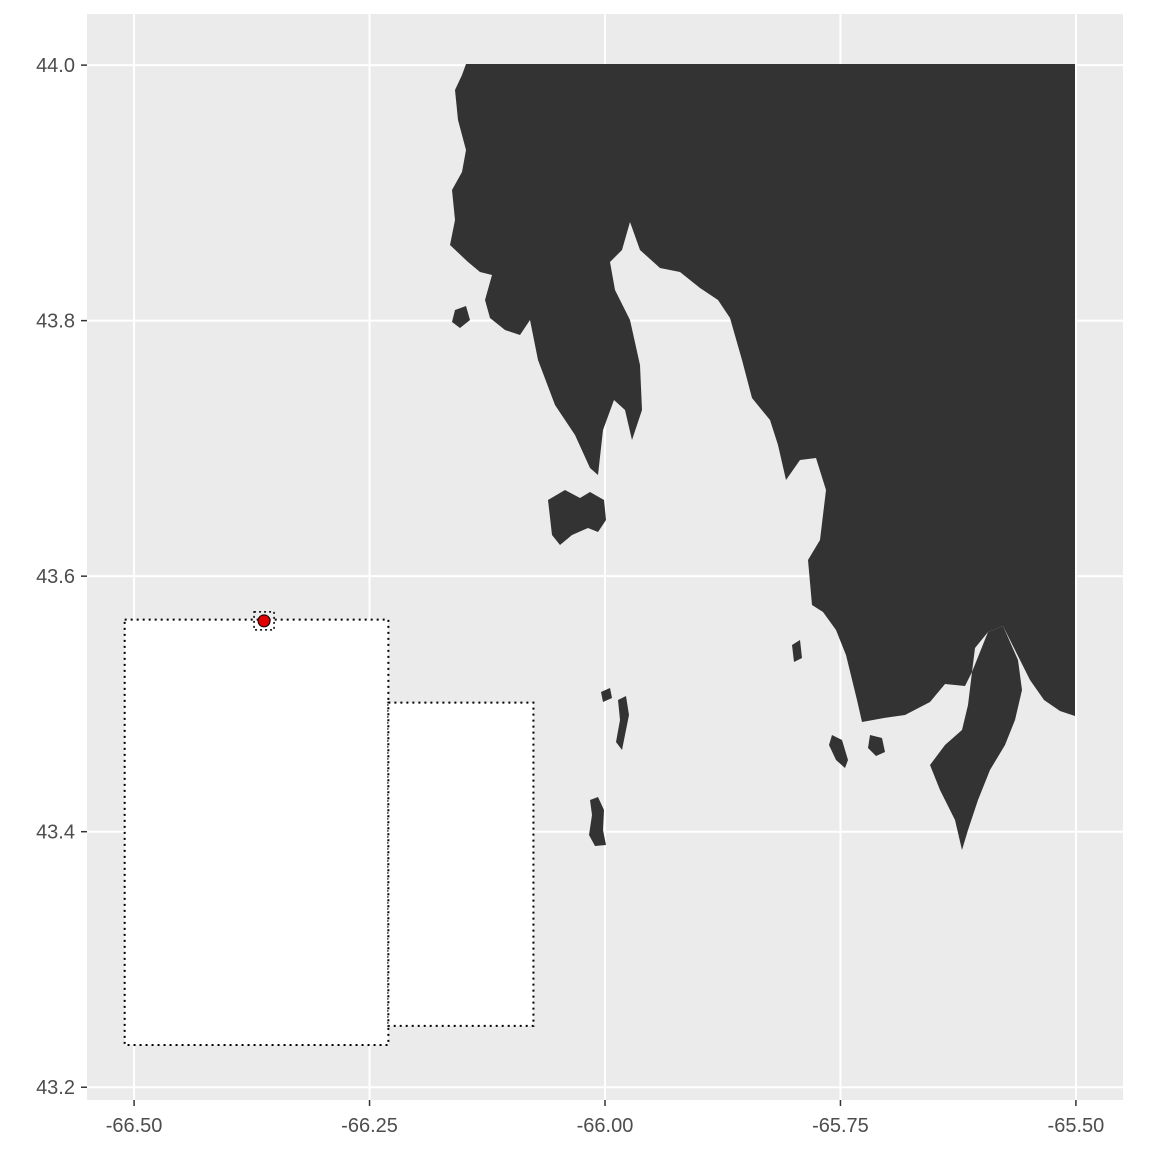 This screenshot has height=1152, width=1152. I want to click on y-tick-label: 43.6, so click(55, 577).